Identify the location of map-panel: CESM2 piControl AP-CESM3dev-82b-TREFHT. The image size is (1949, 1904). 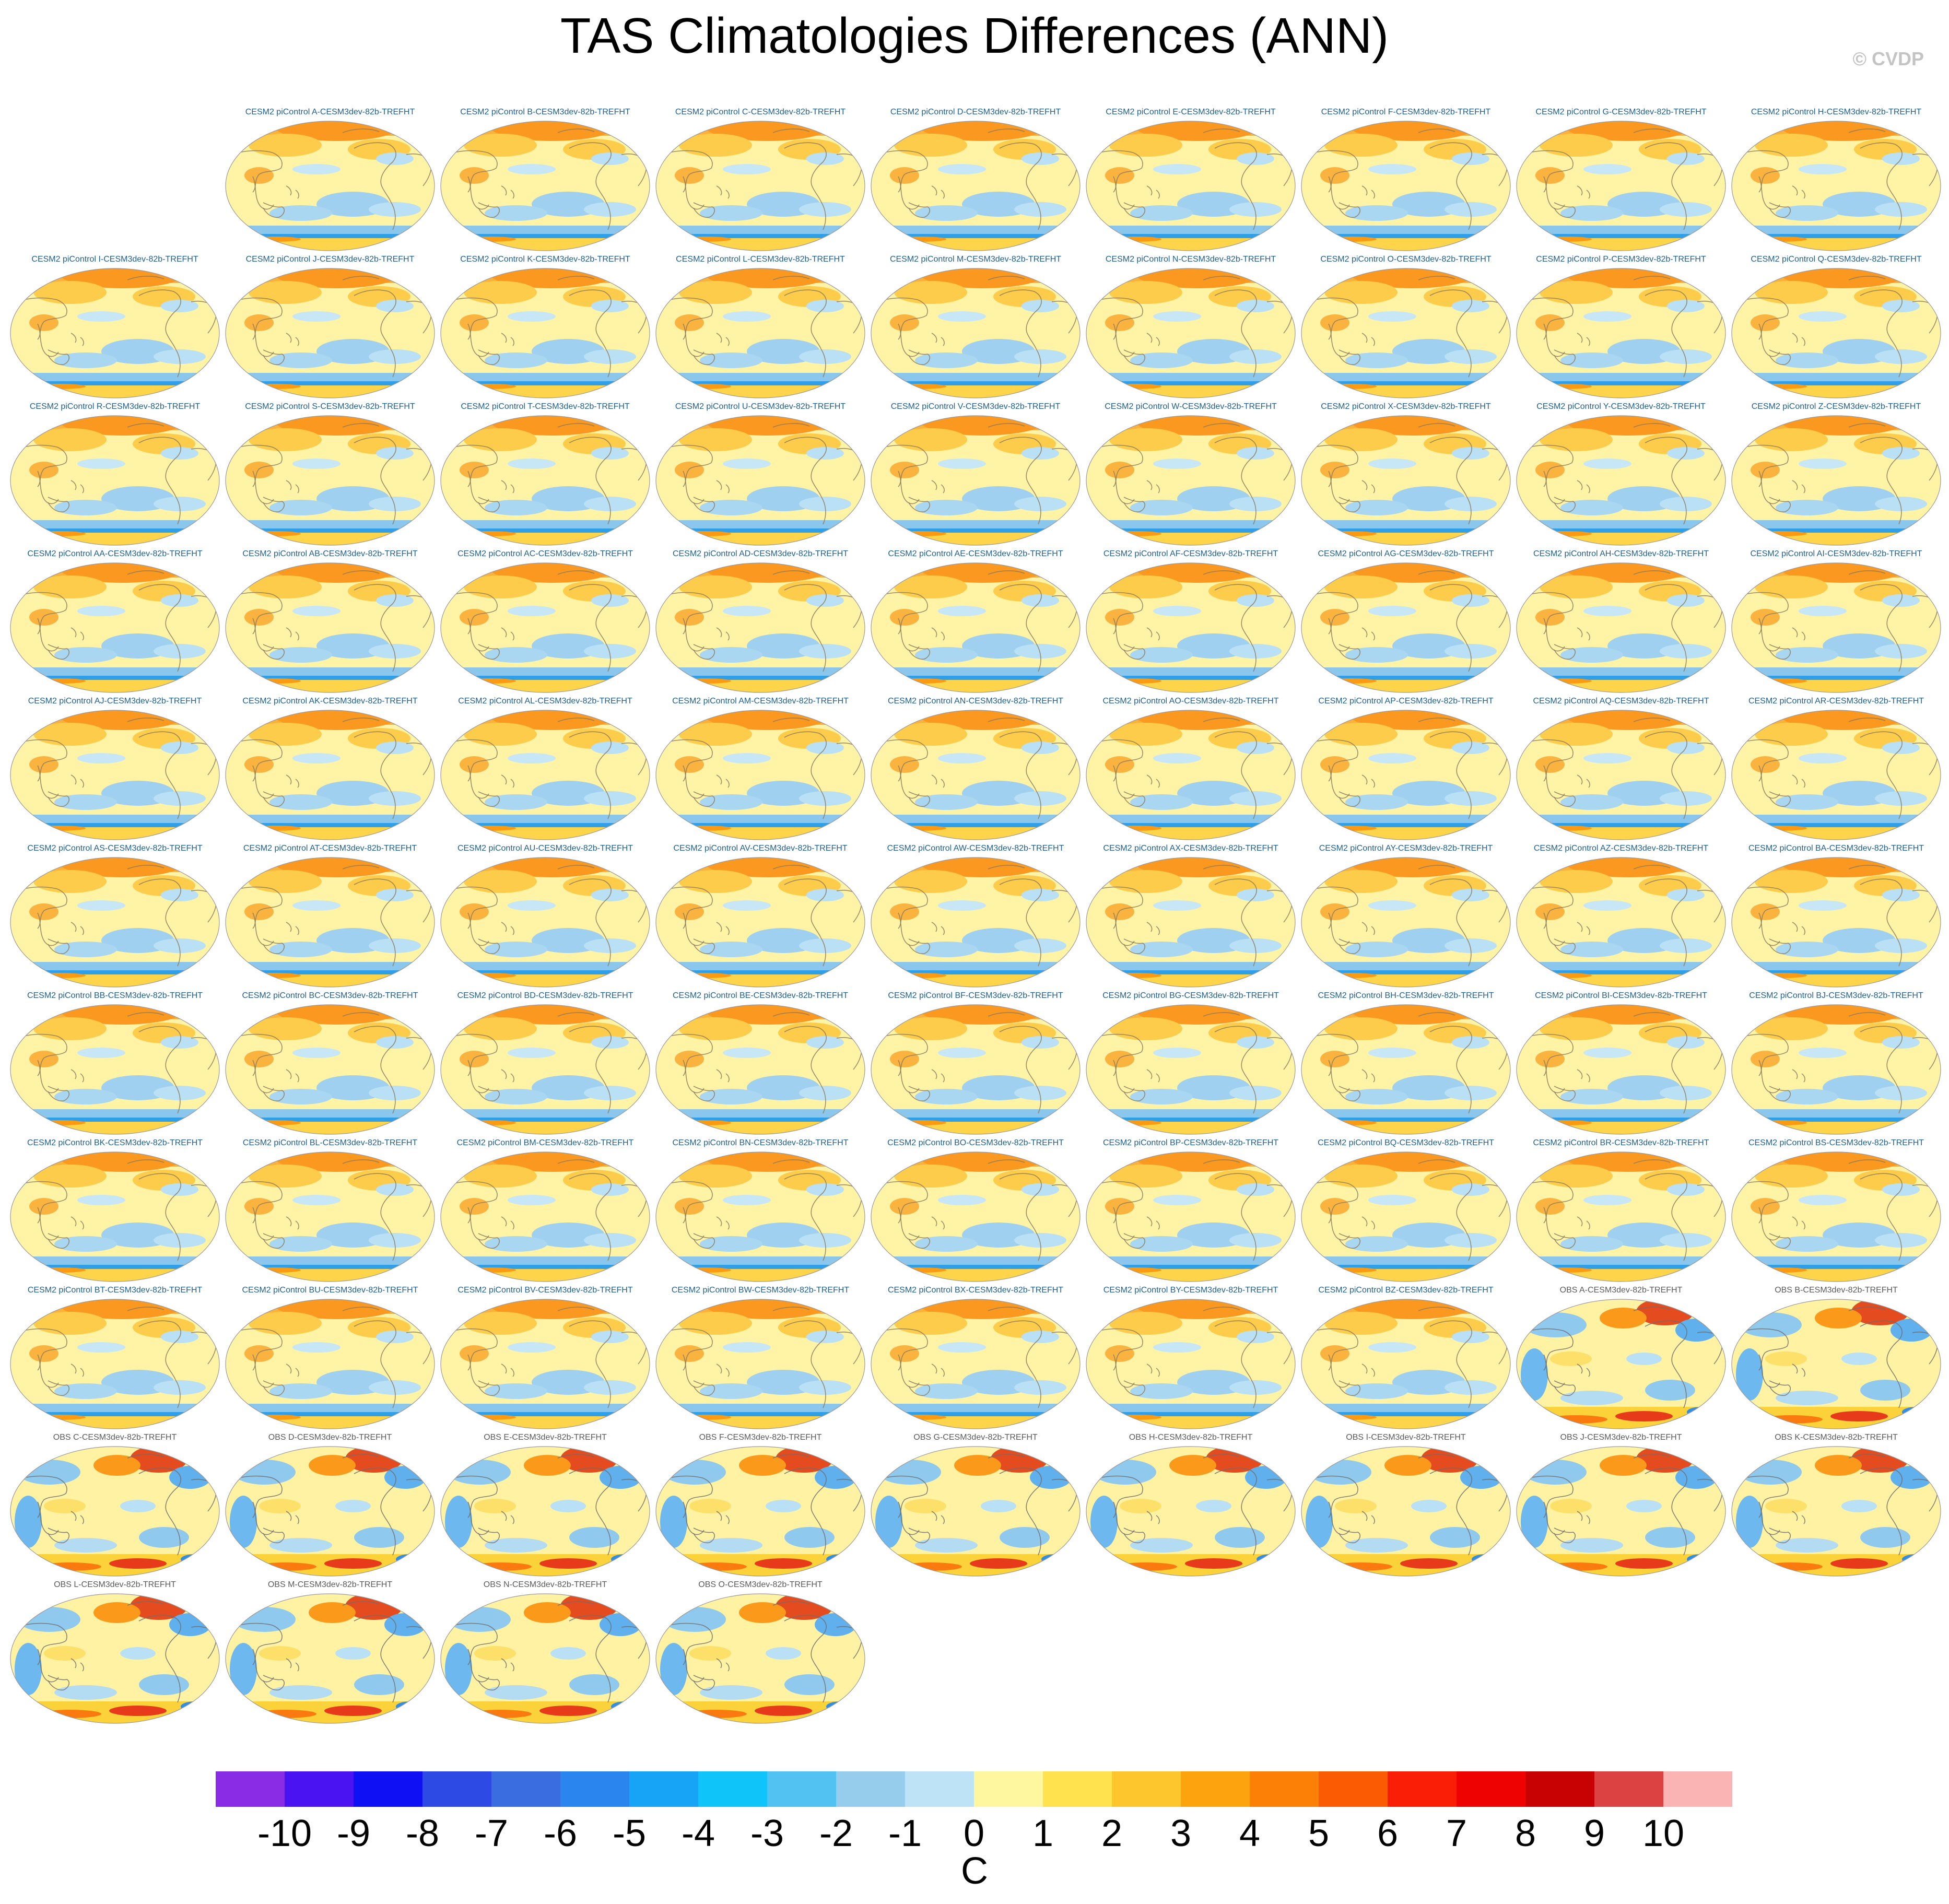
(1405, 769).